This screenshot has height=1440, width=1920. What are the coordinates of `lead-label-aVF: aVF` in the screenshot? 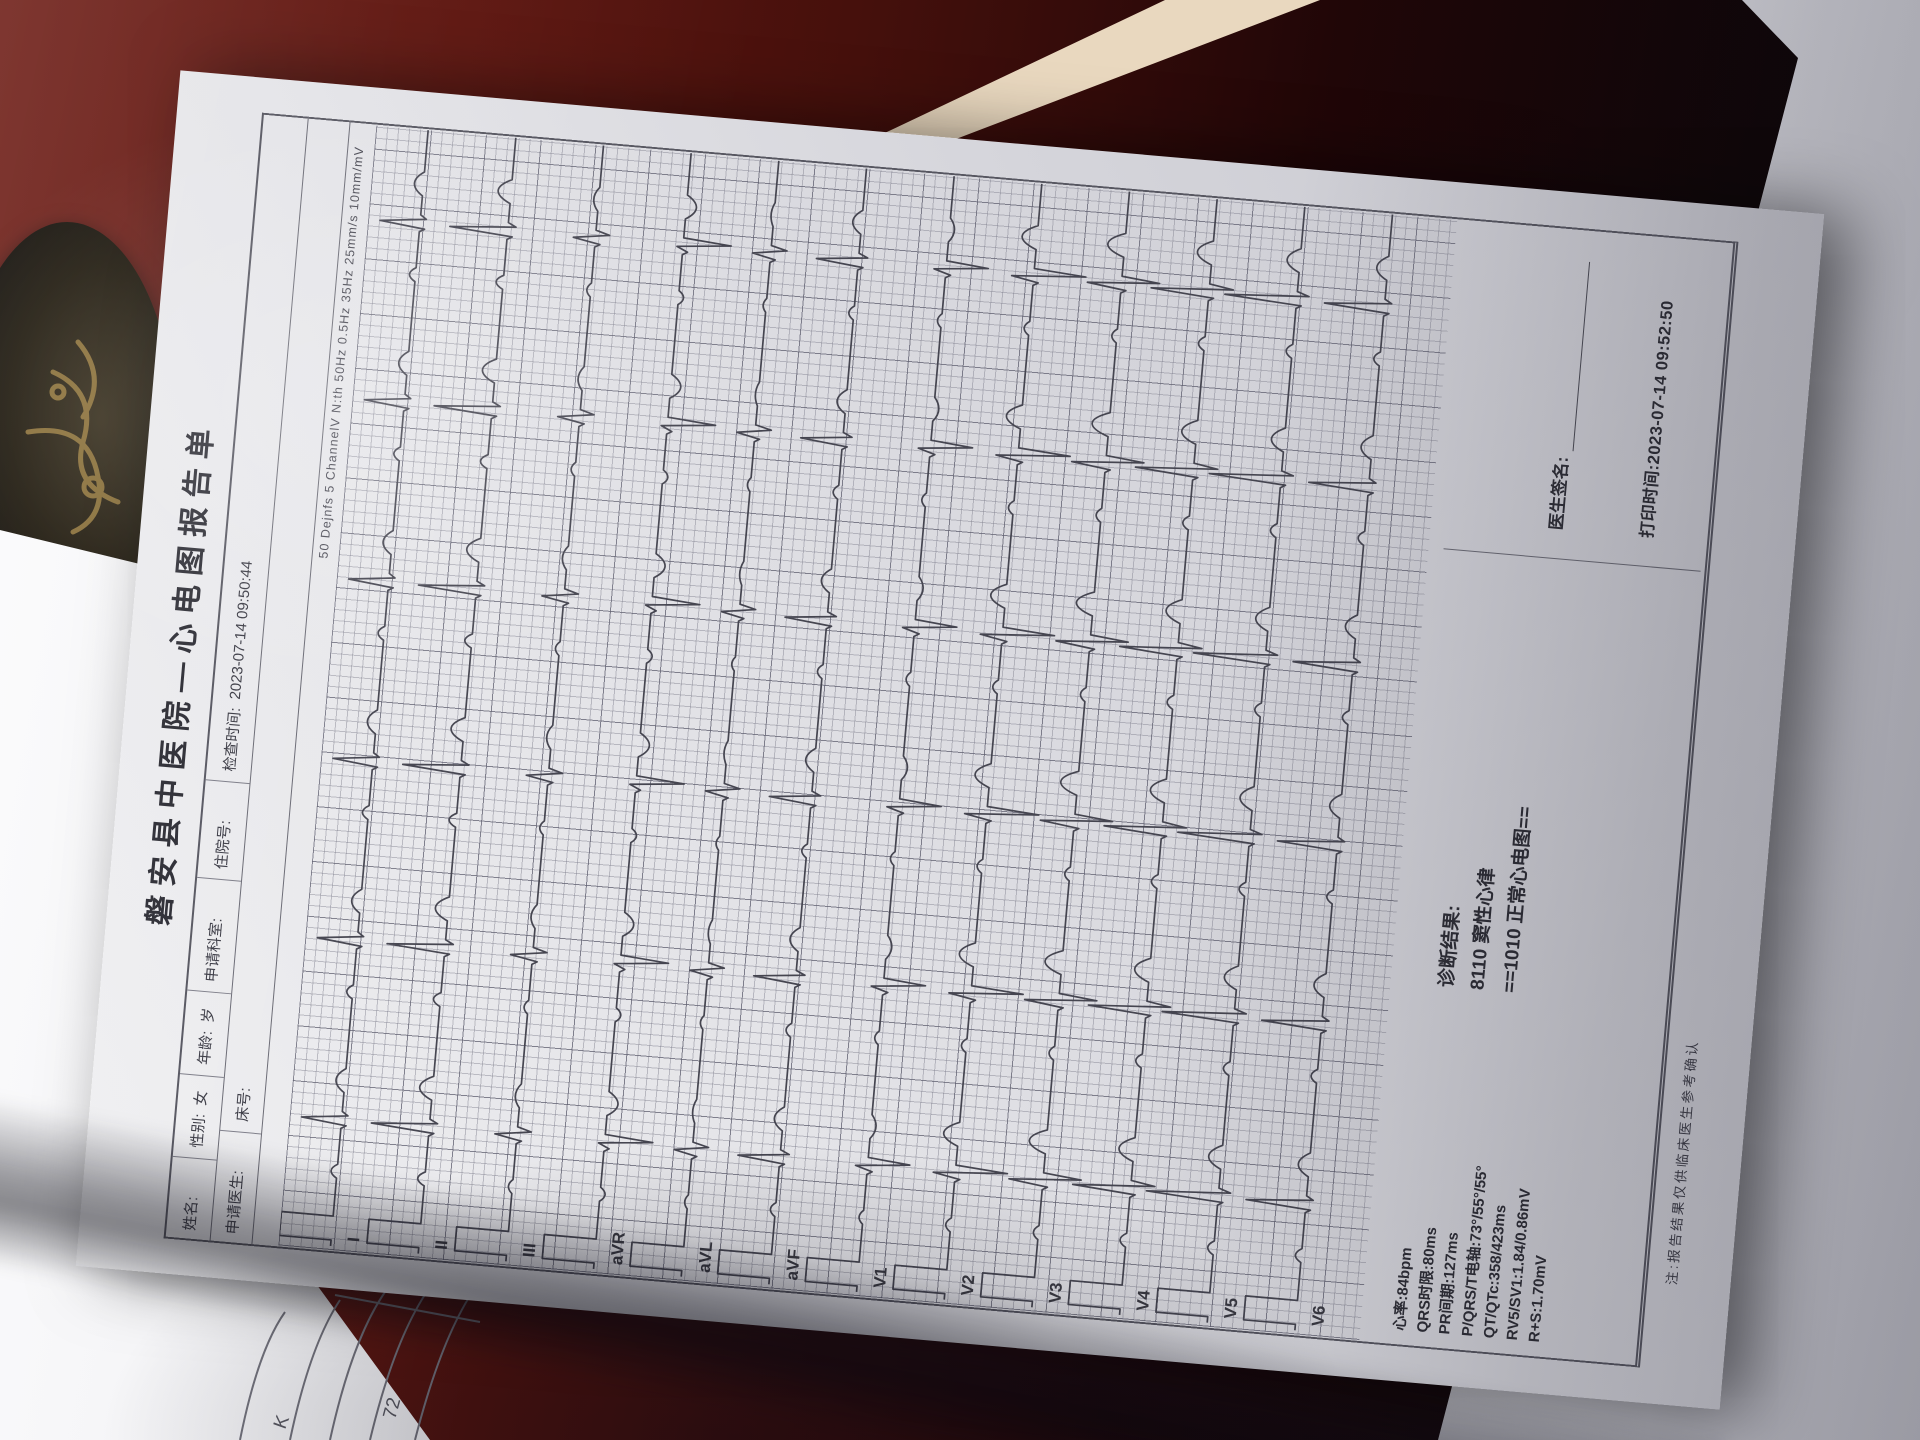 It's located at (793, 1264).